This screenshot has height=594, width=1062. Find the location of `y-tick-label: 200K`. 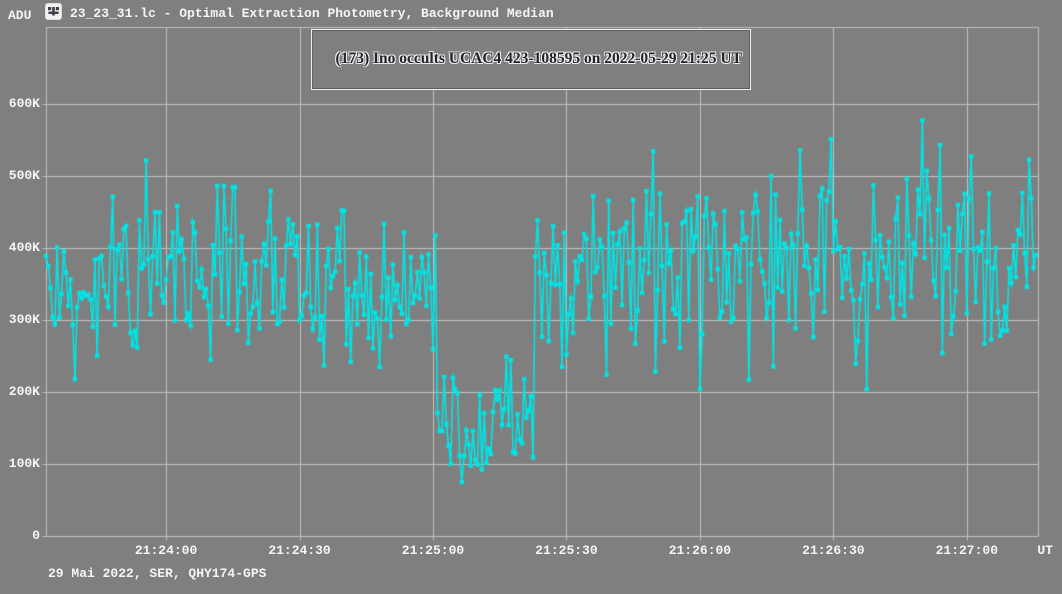

y-tick-label: 200K is located at coordinates (24, 391).